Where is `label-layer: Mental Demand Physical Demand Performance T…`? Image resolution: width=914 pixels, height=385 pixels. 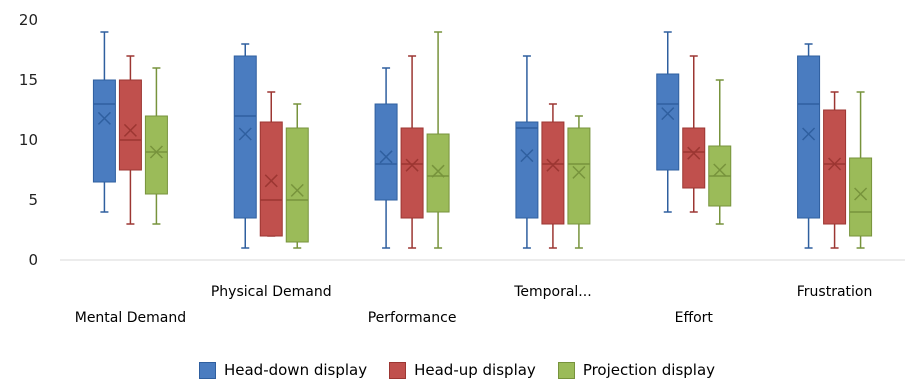
label-layer: Mental Demand Physical Demand Performance T… is located at coordinates (474, 305).